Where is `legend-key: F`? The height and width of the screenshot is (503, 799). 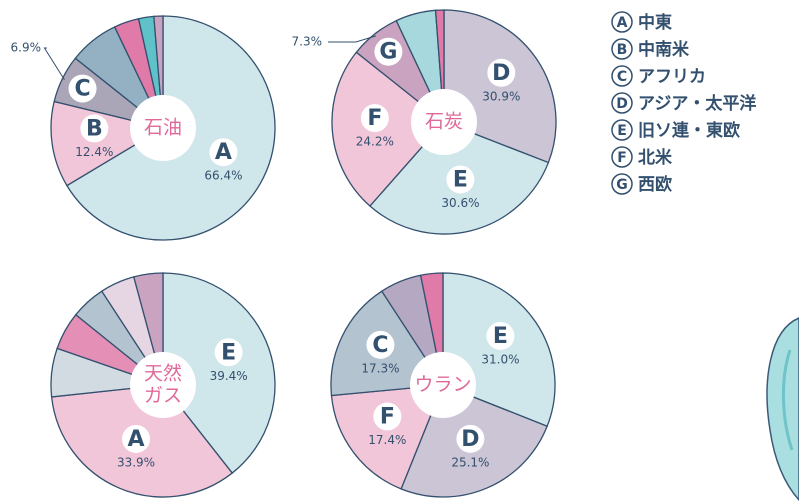
legend-key: F is located at coordinates (622, 158).